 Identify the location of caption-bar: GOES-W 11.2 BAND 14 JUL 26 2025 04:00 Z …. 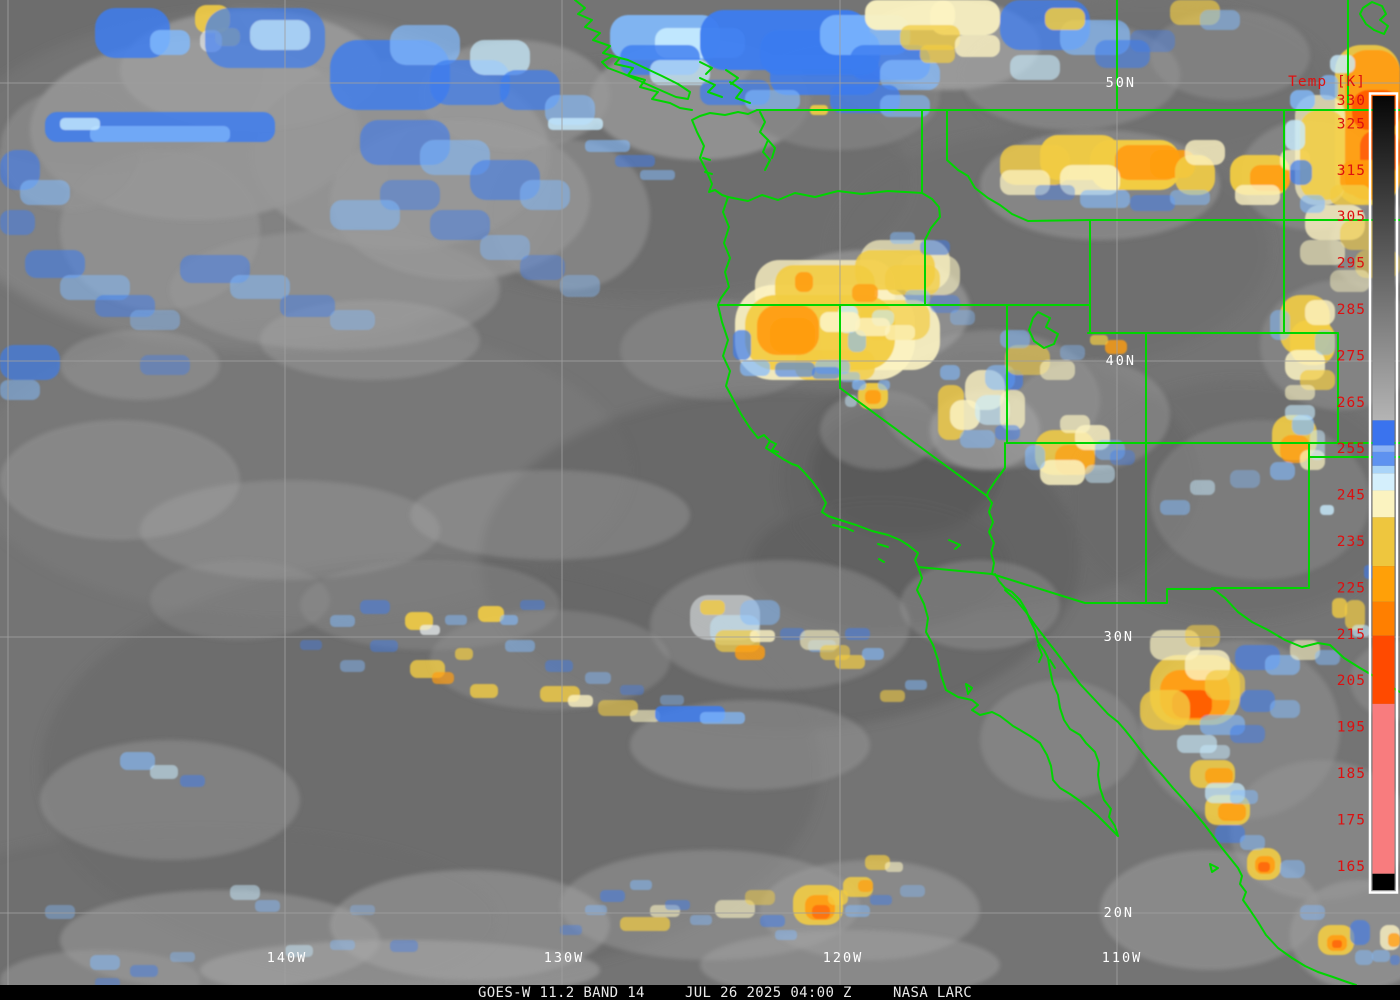
(700, 992).